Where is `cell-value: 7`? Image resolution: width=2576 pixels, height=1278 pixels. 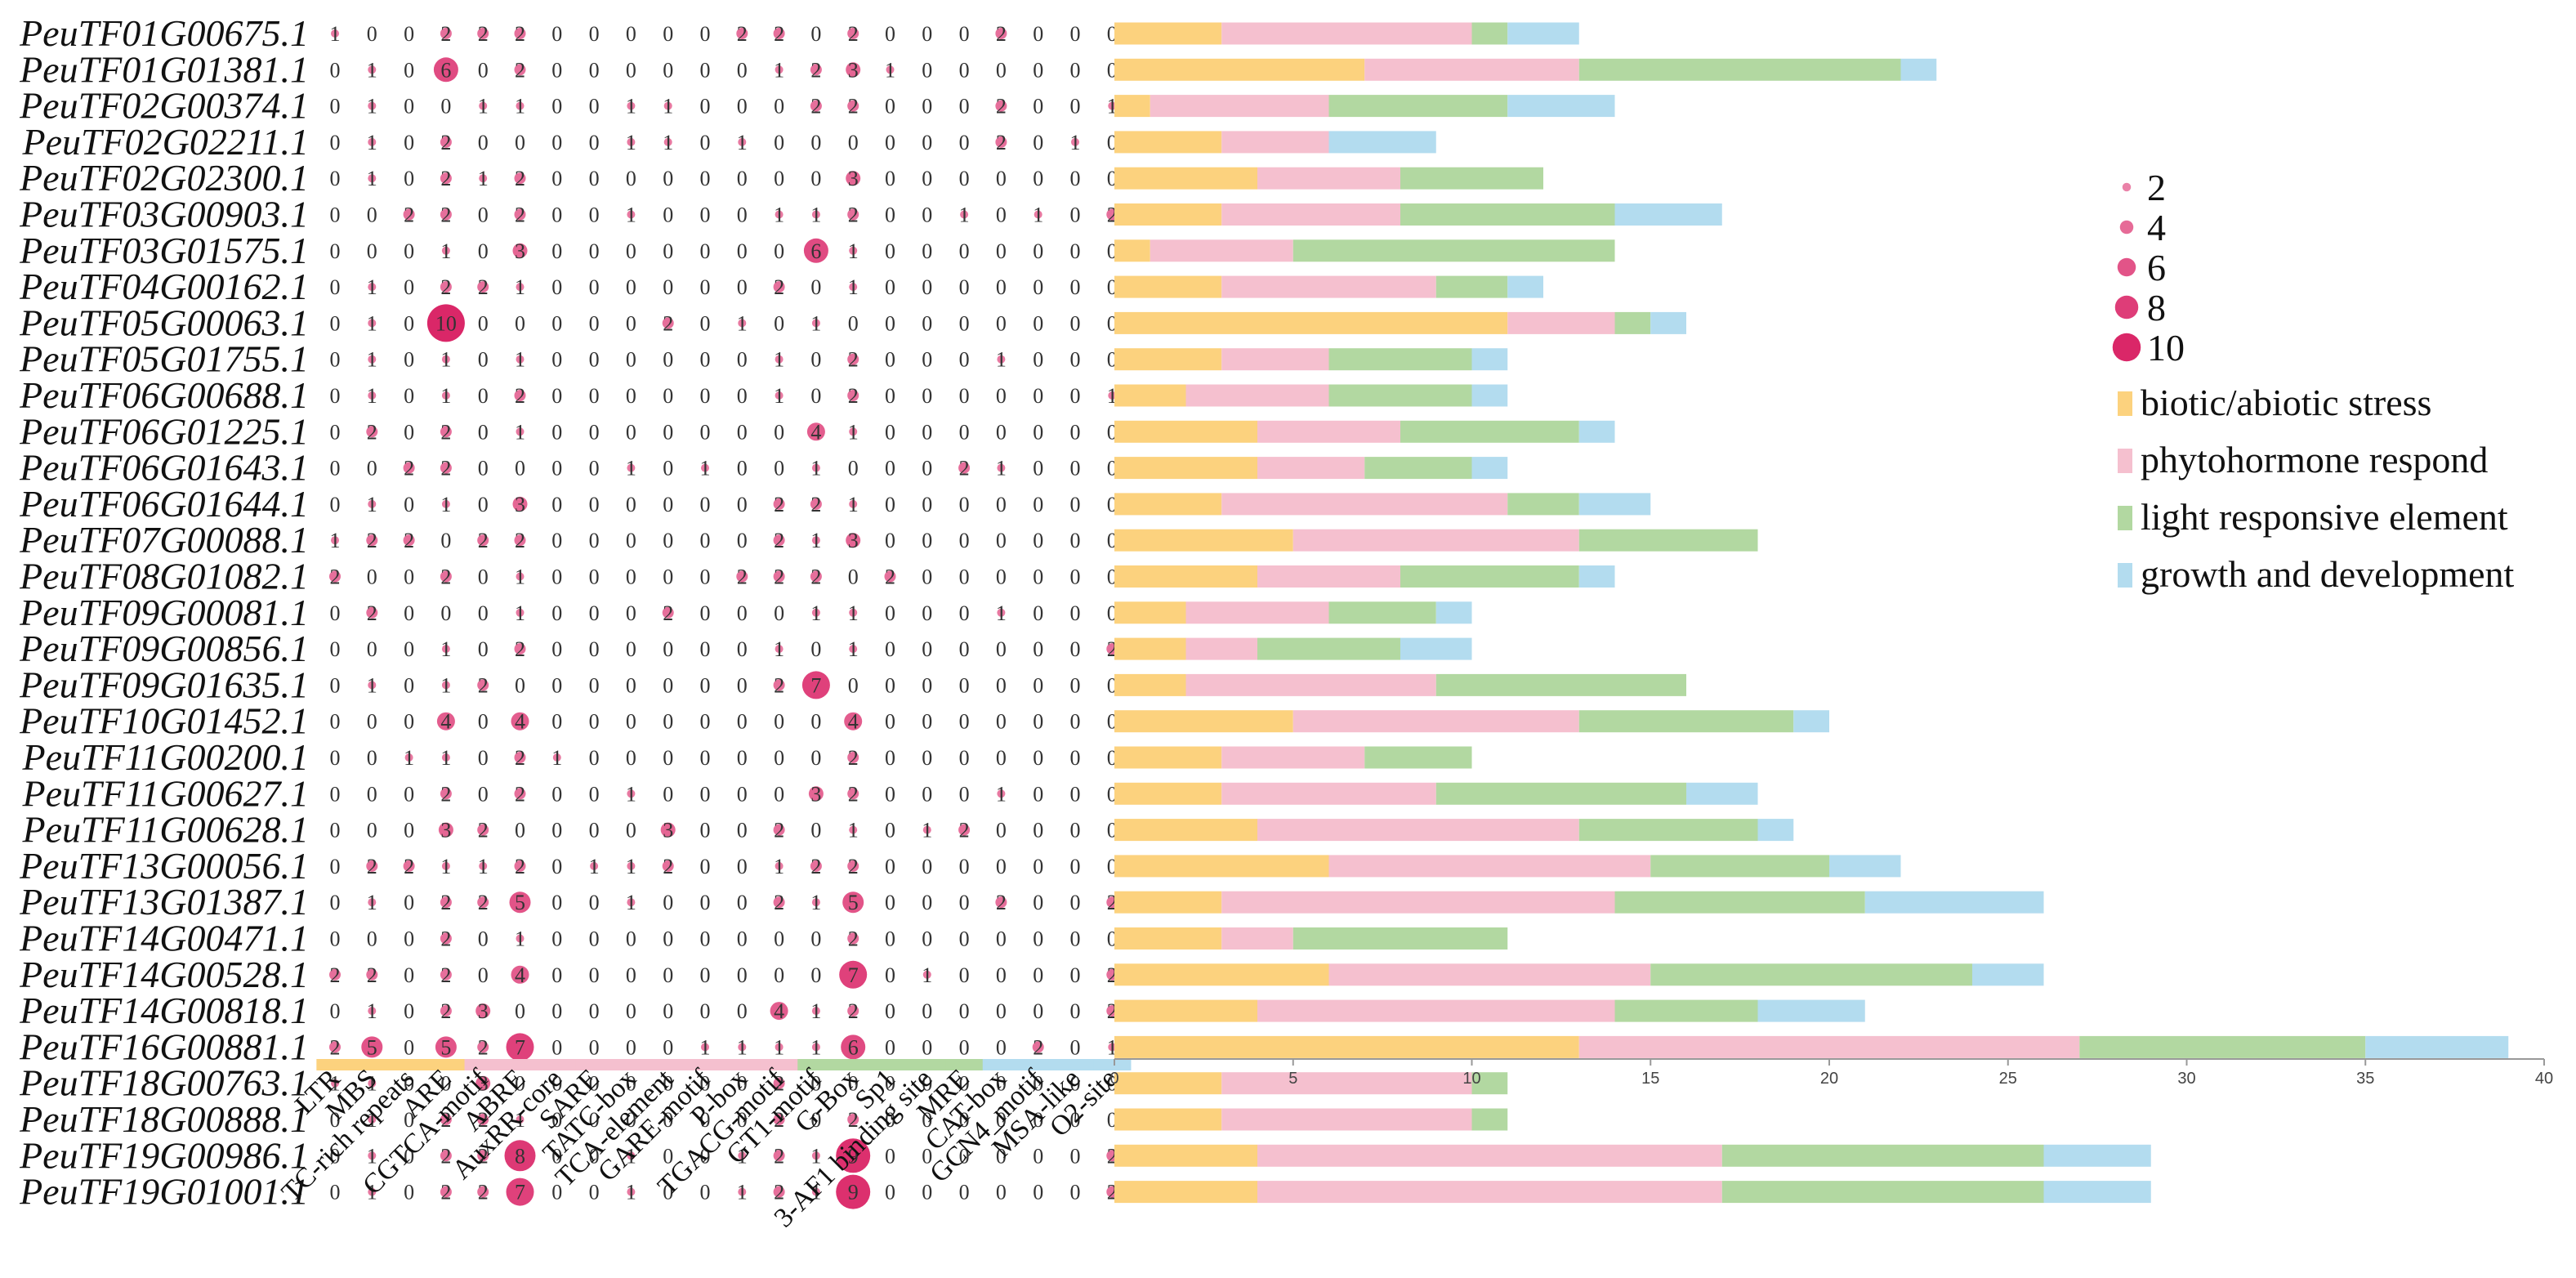 cell-value: 7 is located at coordinates (816, 685).